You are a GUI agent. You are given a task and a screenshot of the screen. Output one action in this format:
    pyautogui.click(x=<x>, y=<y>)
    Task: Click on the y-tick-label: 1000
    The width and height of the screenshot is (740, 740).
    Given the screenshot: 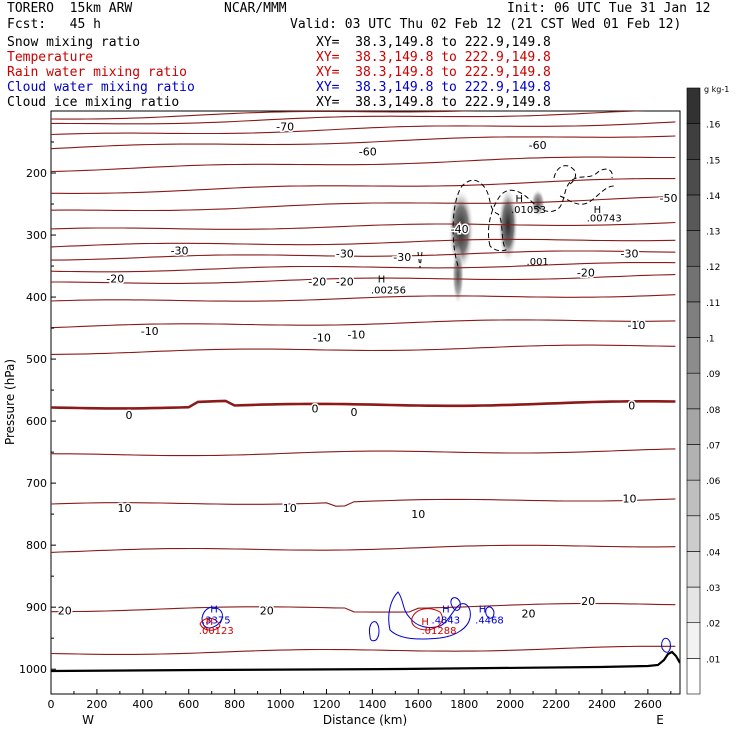 What is the action you would take?
    pyautogui.click(x=33, y=669)
    